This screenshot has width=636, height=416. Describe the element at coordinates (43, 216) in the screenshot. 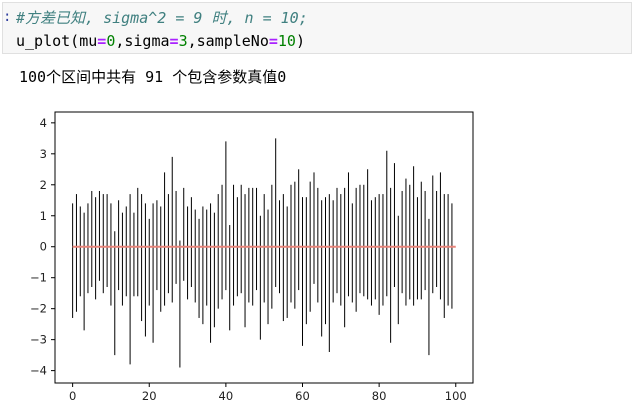

I see `y-tick-label: 1` at that location.